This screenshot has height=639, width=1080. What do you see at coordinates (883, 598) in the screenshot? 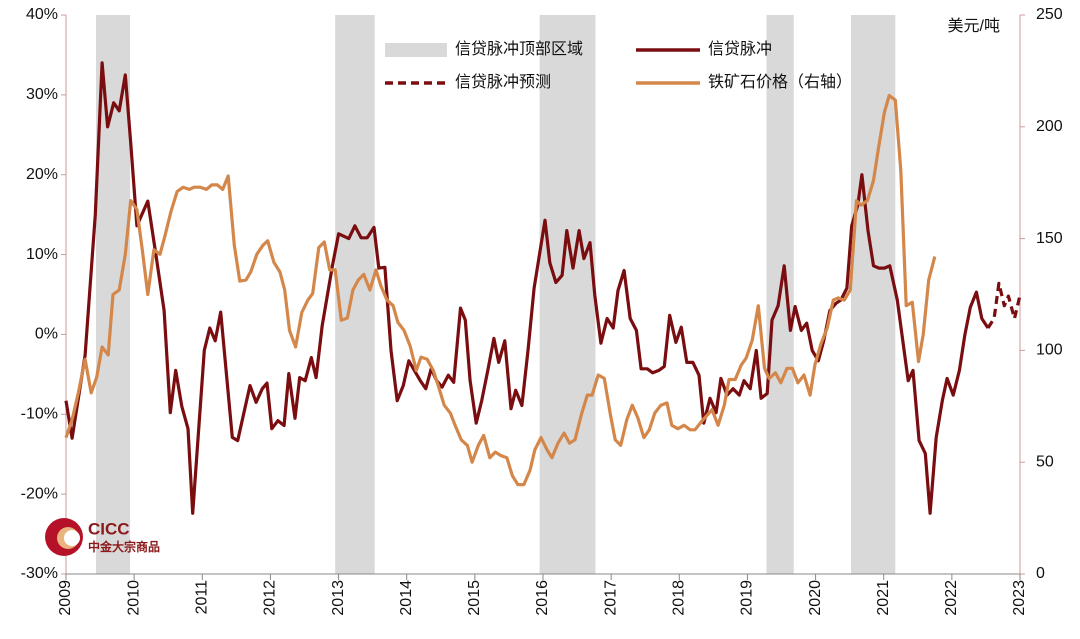
I see `x-tick-label: 2021` at bounding box center [883, 598].